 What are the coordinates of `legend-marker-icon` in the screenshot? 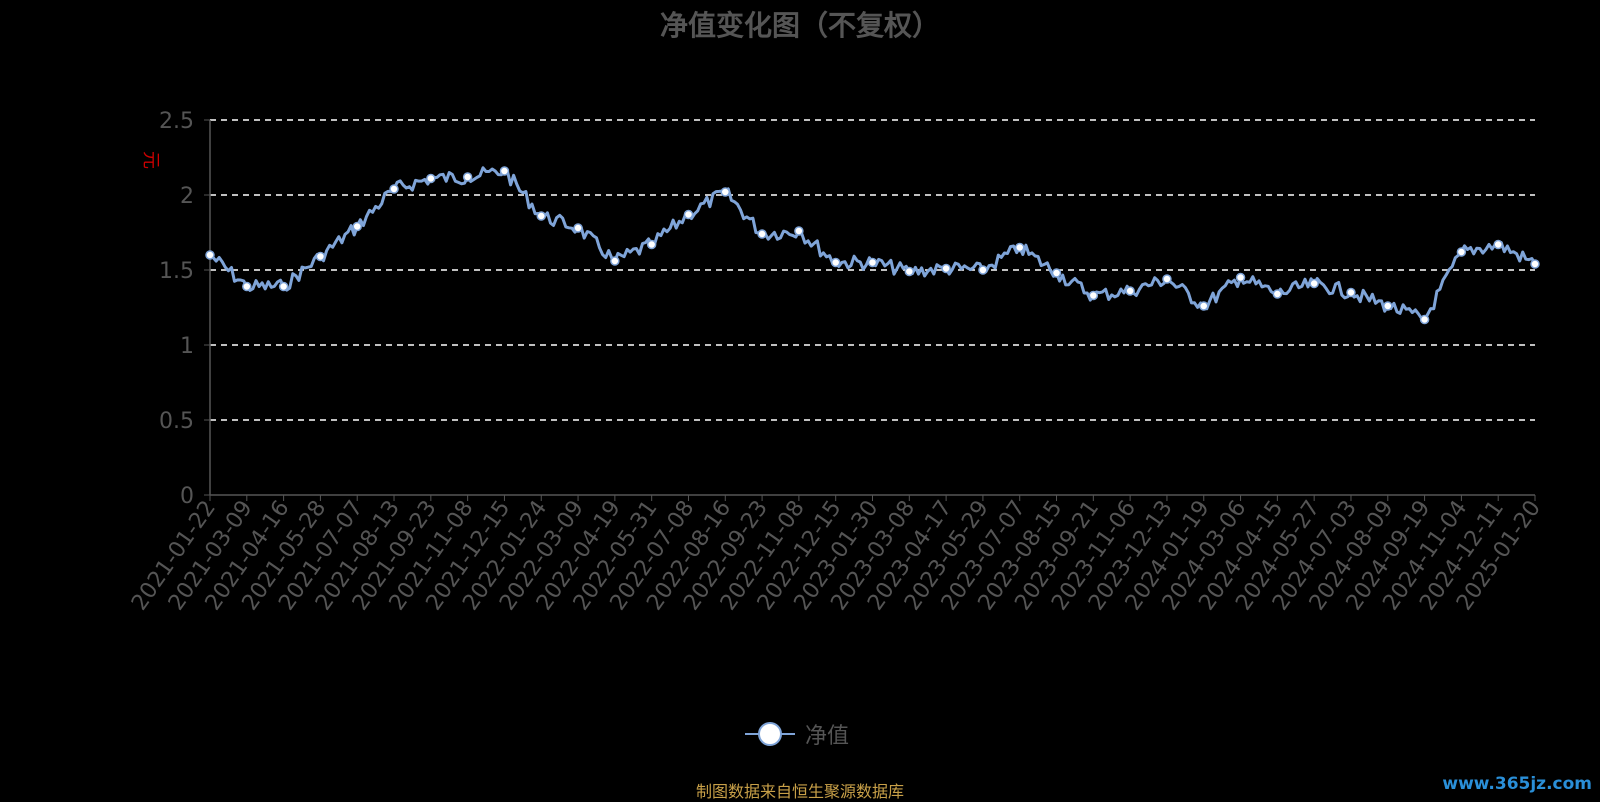 It's located at (770, 734).